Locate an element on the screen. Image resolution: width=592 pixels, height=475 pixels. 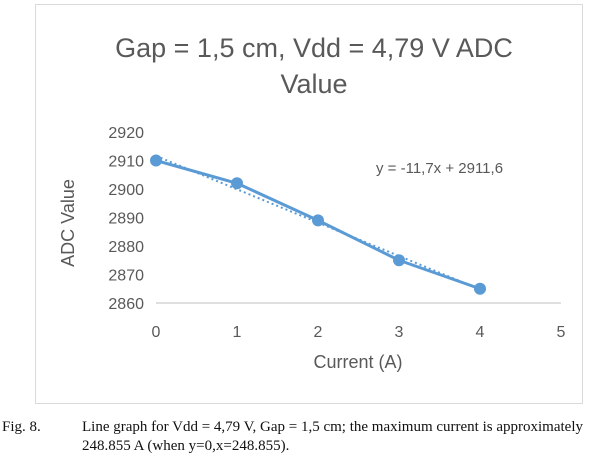
y-tick-label: 2890 is located at coordinates (126, 219).